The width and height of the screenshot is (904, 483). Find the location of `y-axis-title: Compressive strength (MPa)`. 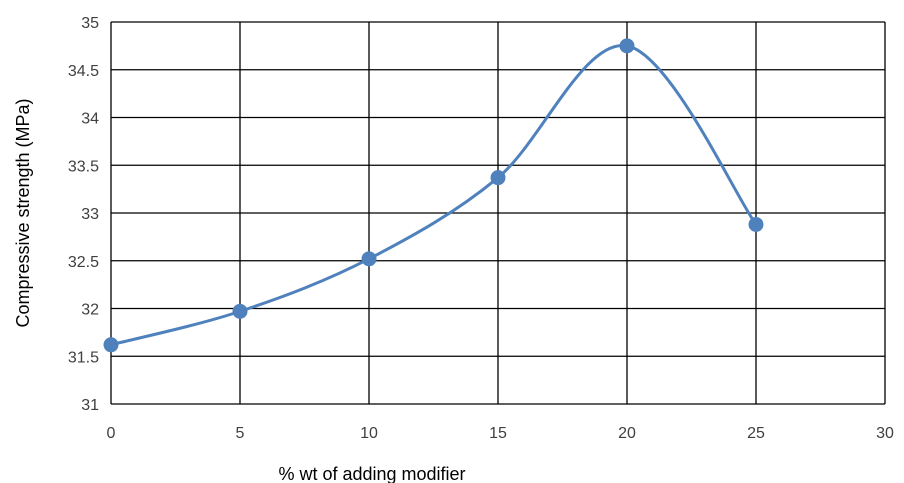

y-axis-title: Compressive strength (MPa) is located at coordinates (23, 212).